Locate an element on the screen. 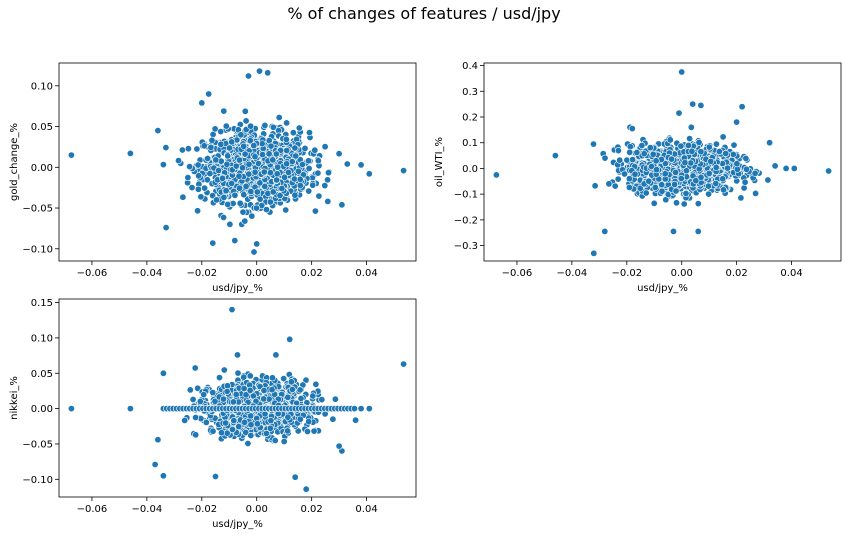  y-tick-label: −0.10 is located at coordinates (37, 249).